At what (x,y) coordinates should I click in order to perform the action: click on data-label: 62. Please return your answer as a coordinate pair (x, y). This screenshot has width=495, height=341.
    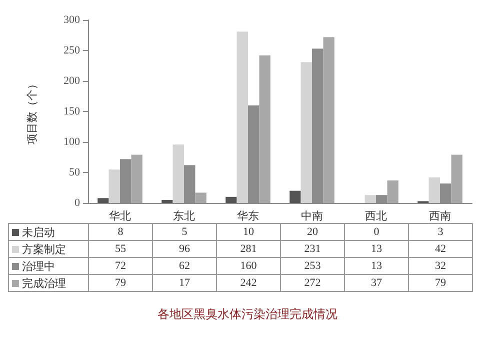
    Looking at the image, I should click on (184, 266).